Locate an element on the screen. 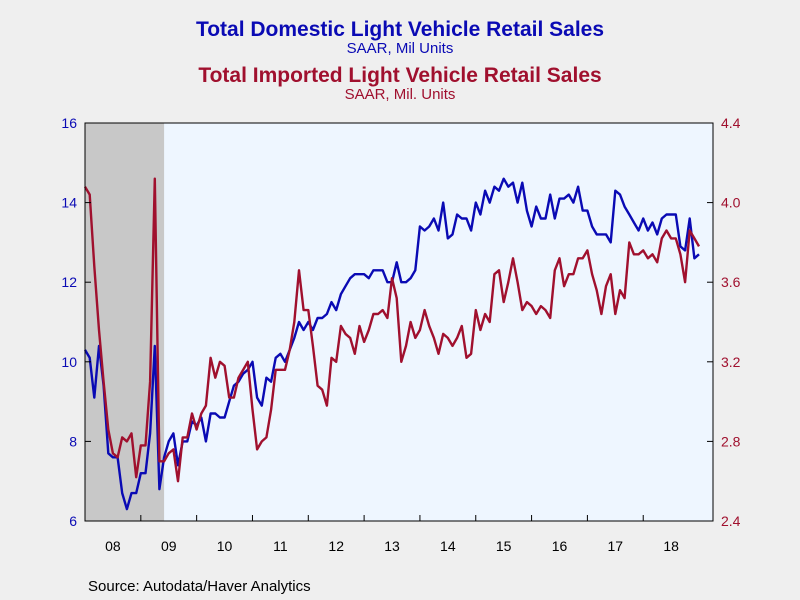 The image size is (800, 600). x-axis-tick-label: 14 is located at coordinates (448, 546).